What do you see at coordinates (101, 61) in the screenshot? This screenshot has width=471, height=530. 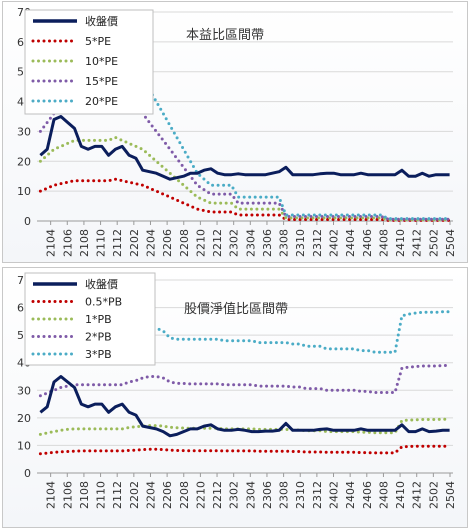 I see `legend-label: 10*PE` at bounding box center [101, 61].